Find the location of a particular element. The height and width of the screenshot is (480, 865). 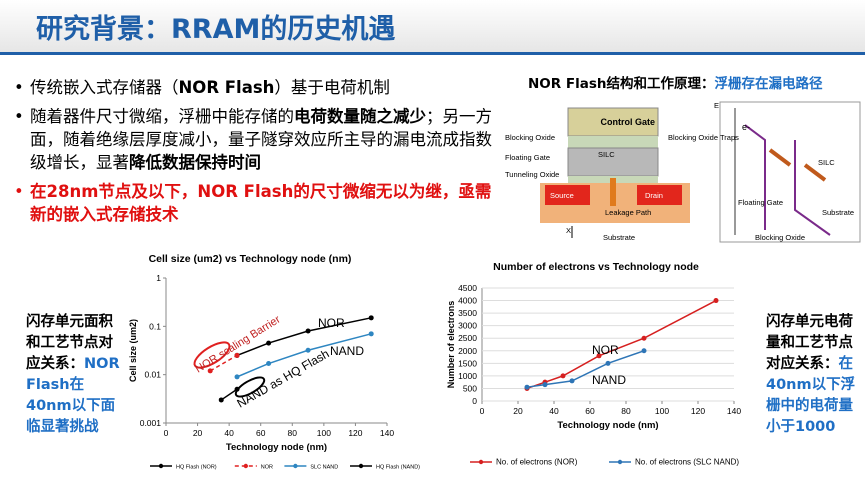

y-tick-label: 3500 is located at coordinates (467, 313).